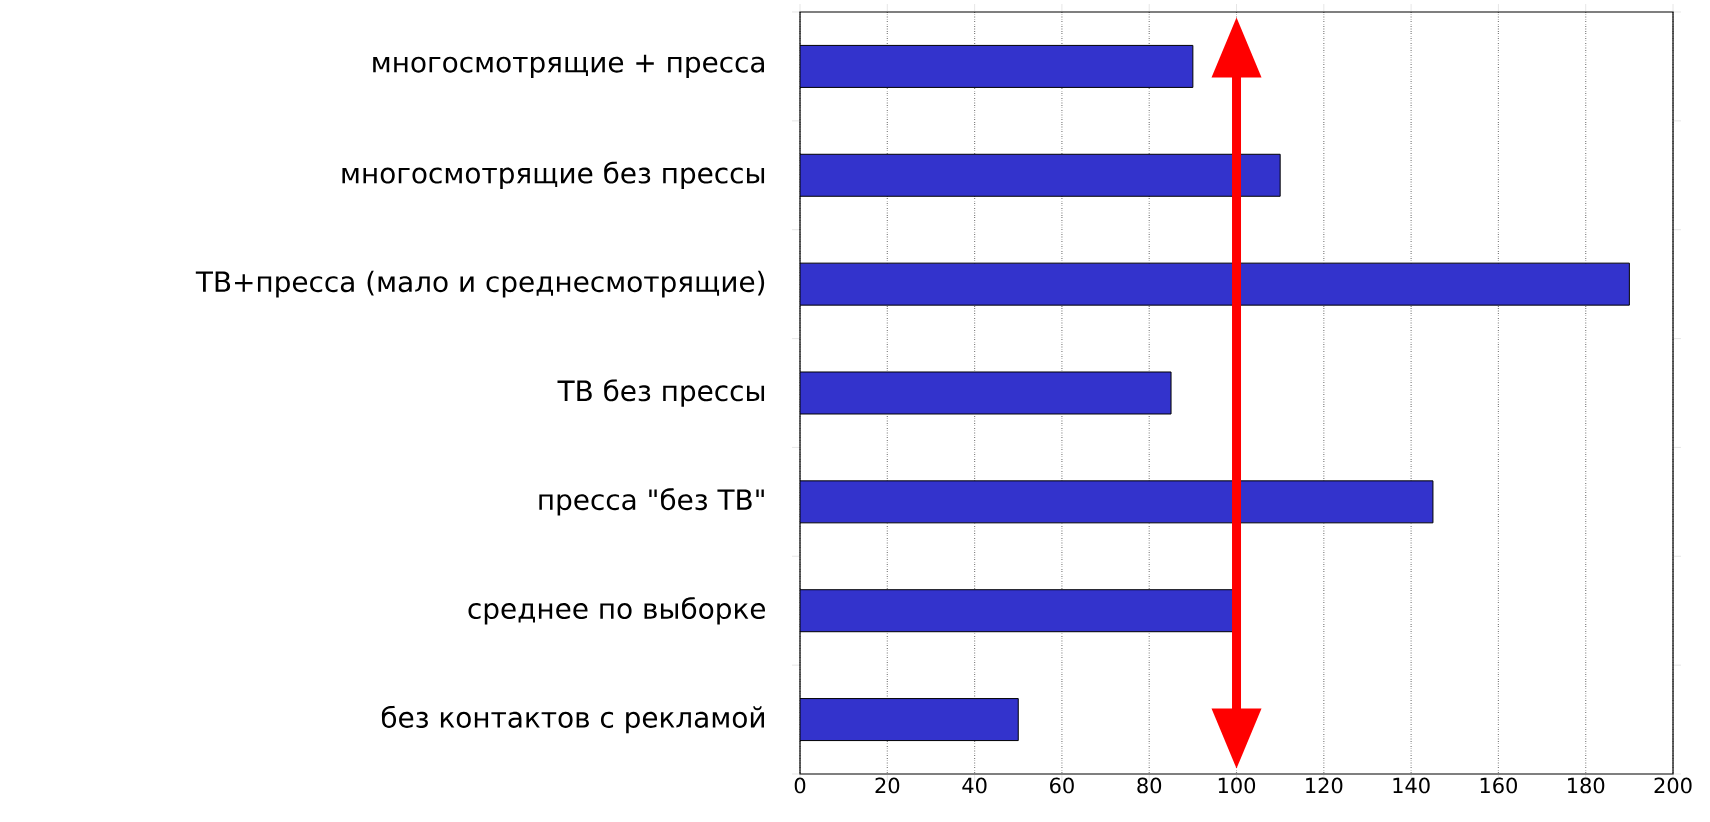 The height and width of the screenshot is (822, 1710). I want to click on y-tick-label: ТВ без прессы, so click(661, 393).